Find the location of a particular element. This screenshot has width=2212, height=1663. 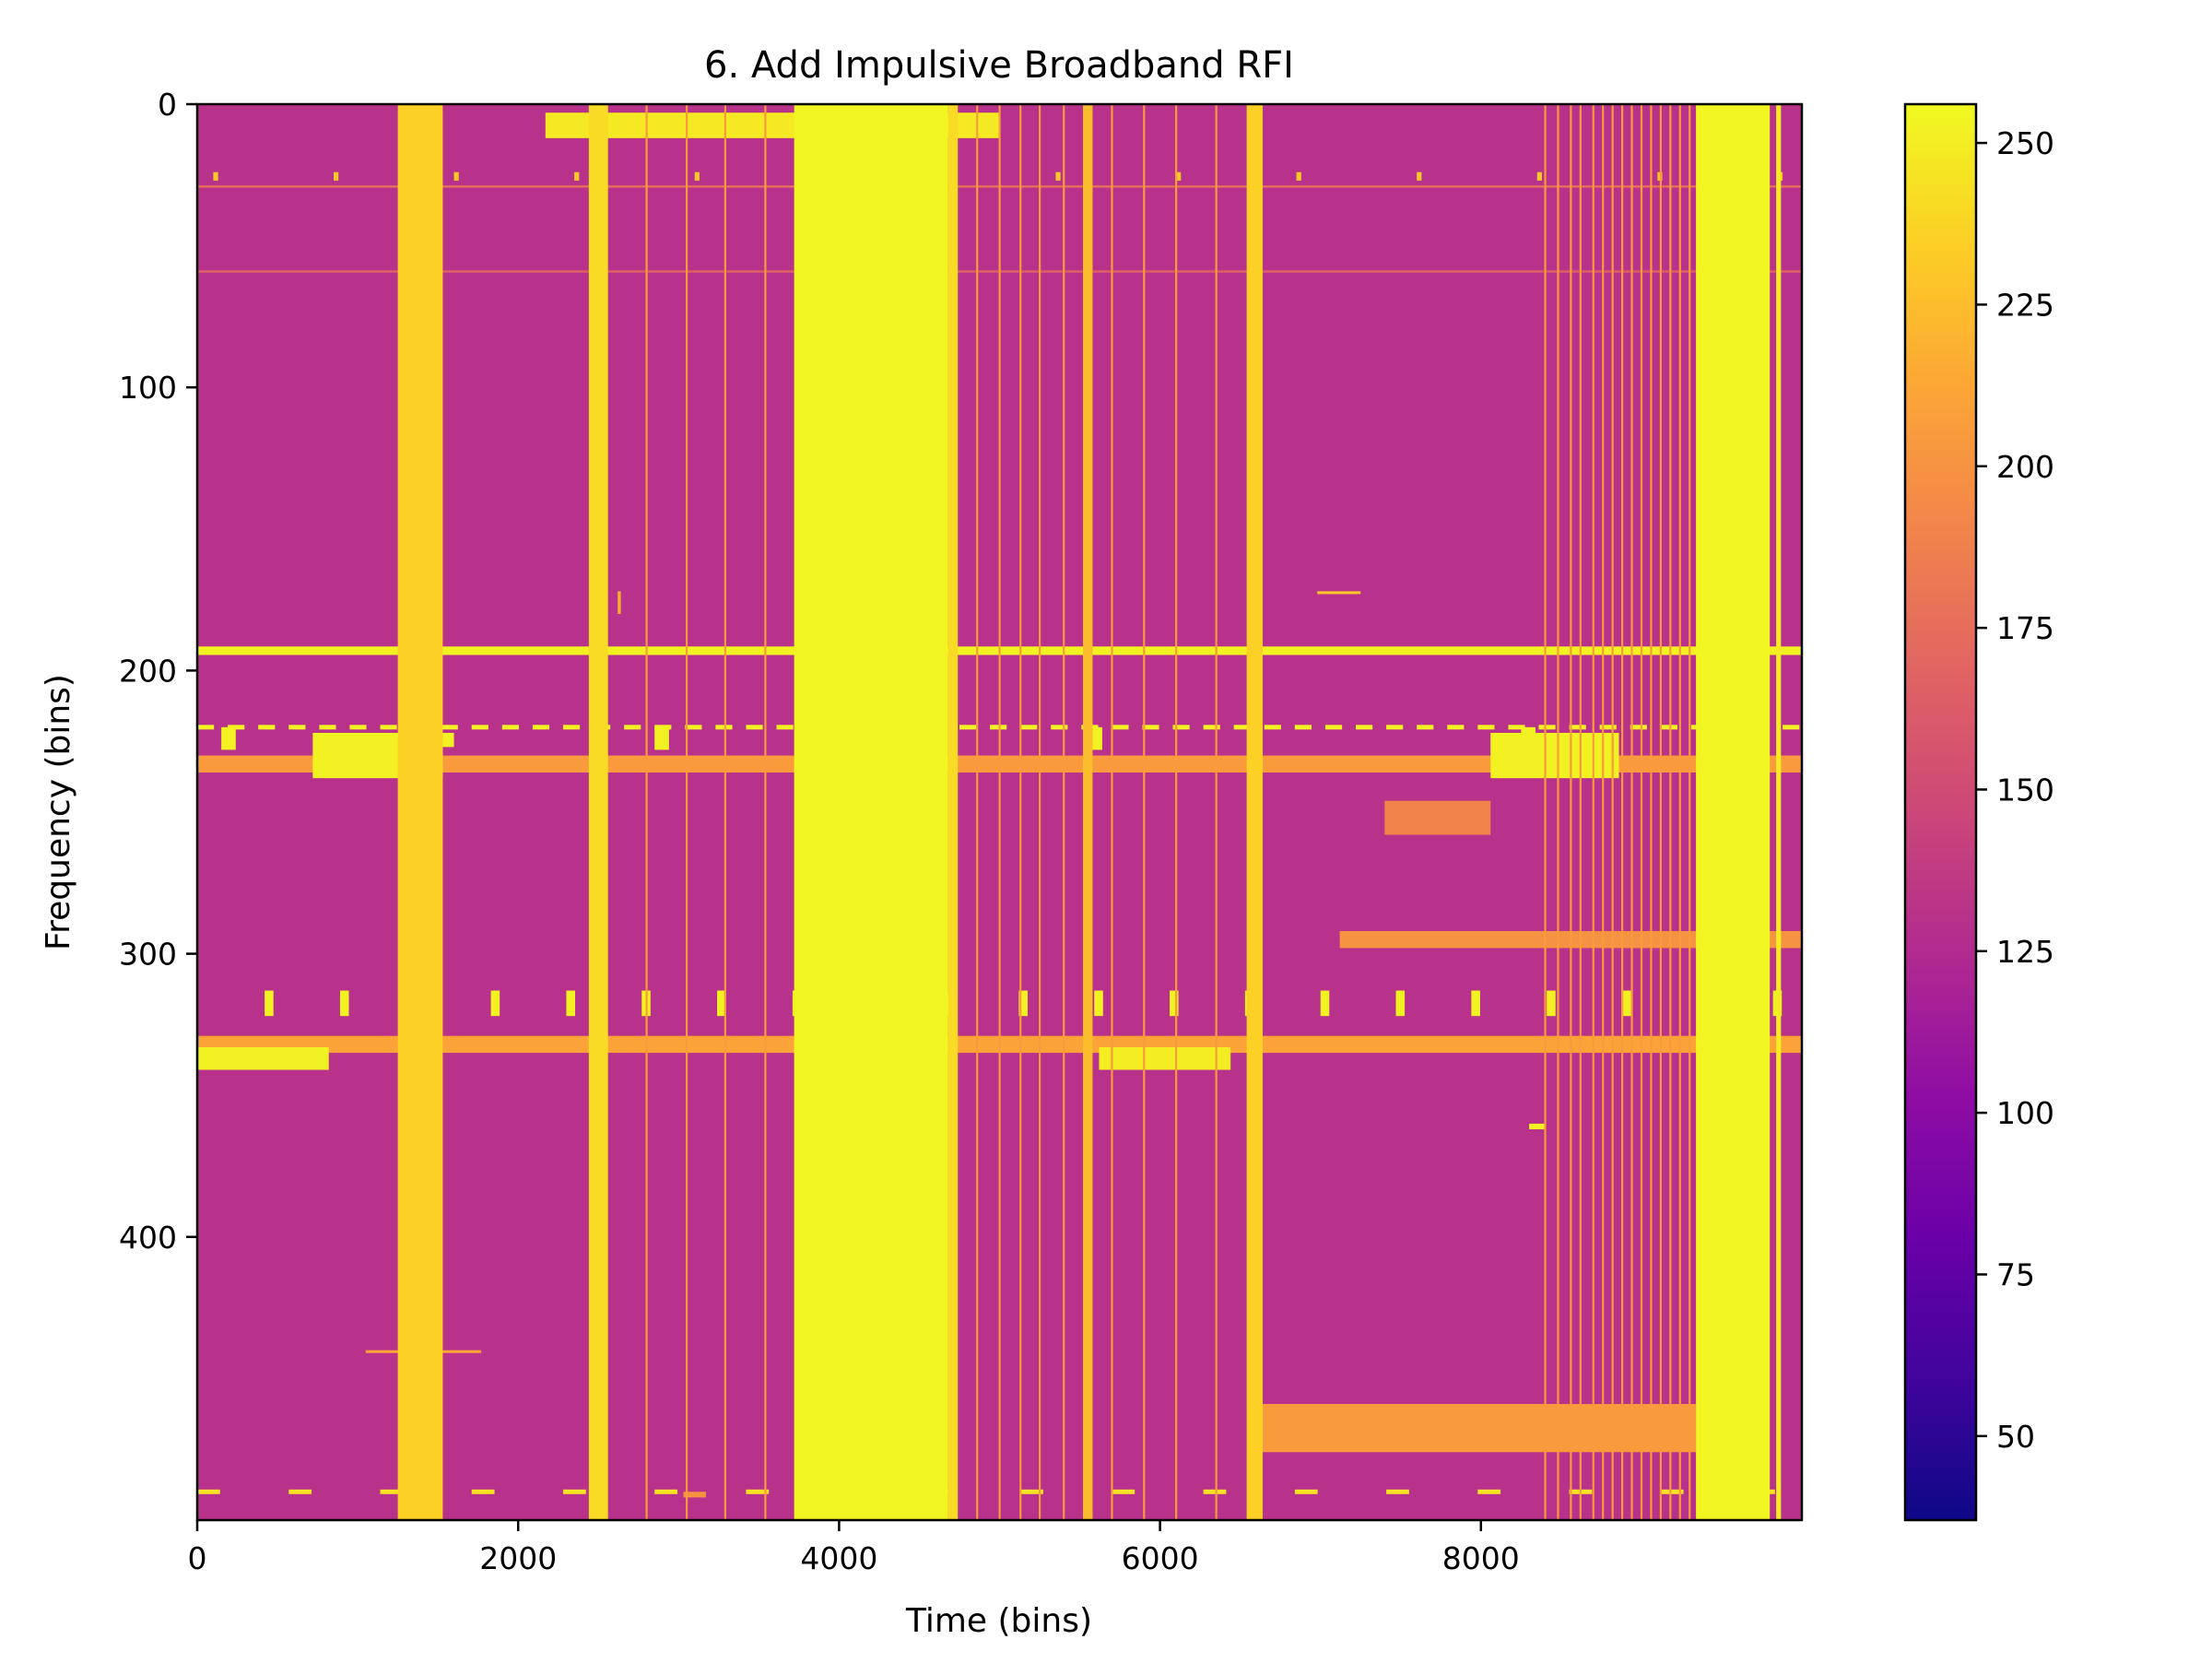

colorbar: 50 75 100 125 150 175 200 225 250 is located at coordinates (1978, 812).